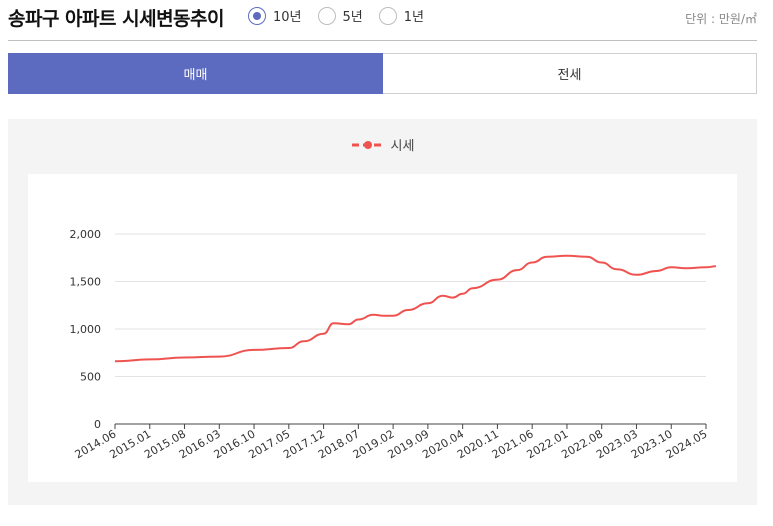 Image resolution: width=773 pixels, height=526 pixels. What do you see at coordinates (352, 17) in the screenshot?
I see `period-option-label: 5년` at bounding box center [352, 17].